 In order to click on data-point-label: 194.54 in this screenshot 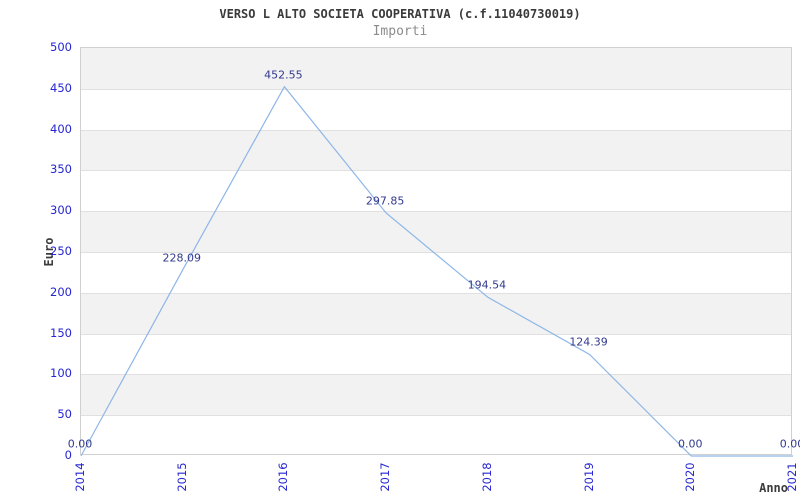, I will do `click(487, 285)`.